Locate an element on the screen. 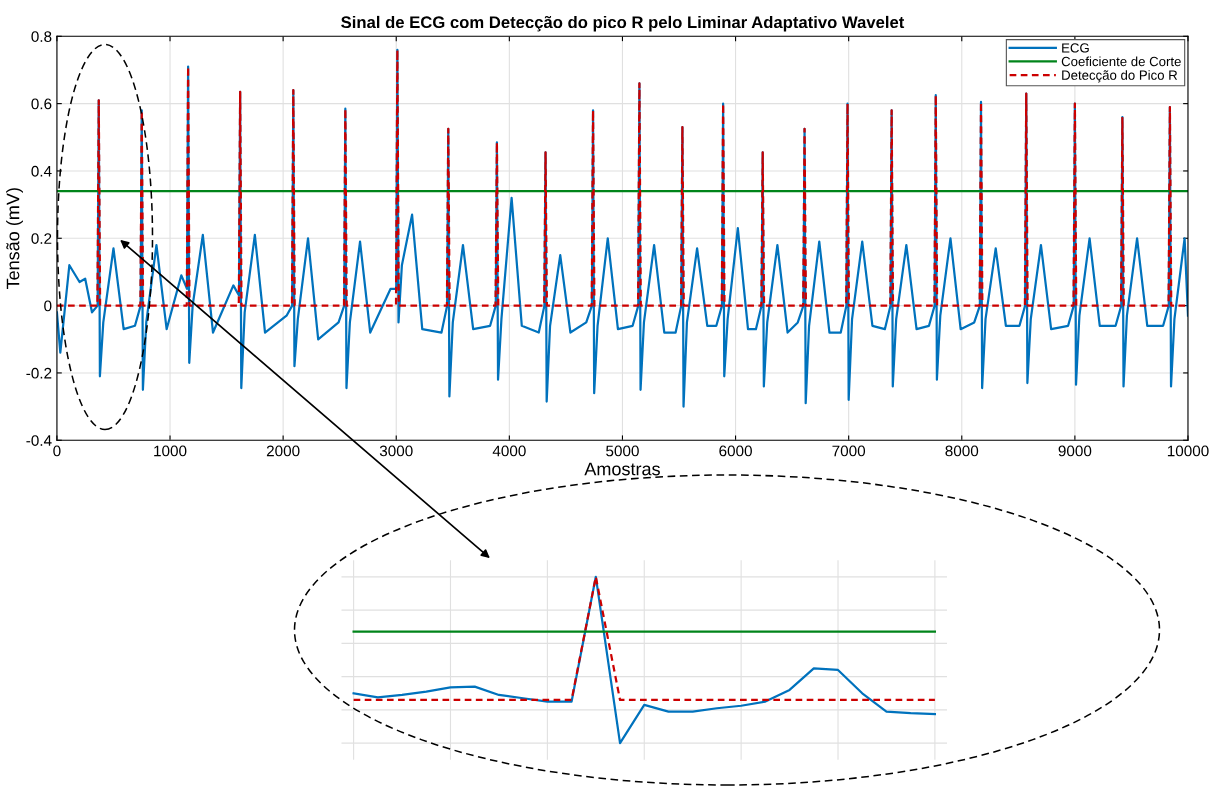  x-tick-label: 10000 is located at coordinates (1188, 451).